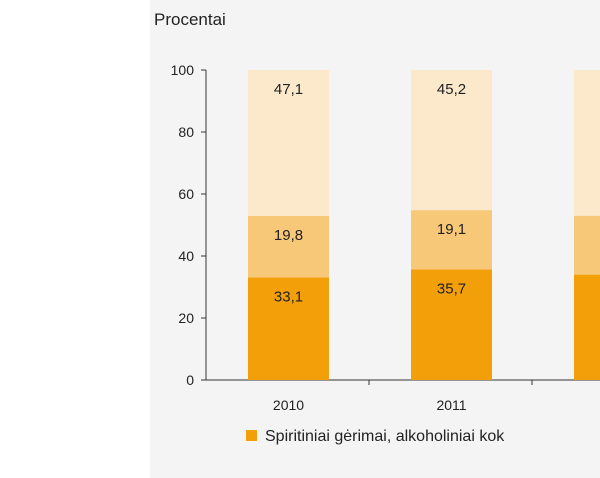  What do you see at coordinates (186, 132) in the screenshot?
I see `y-tick-label: 80` at bounding box center [186, 132].